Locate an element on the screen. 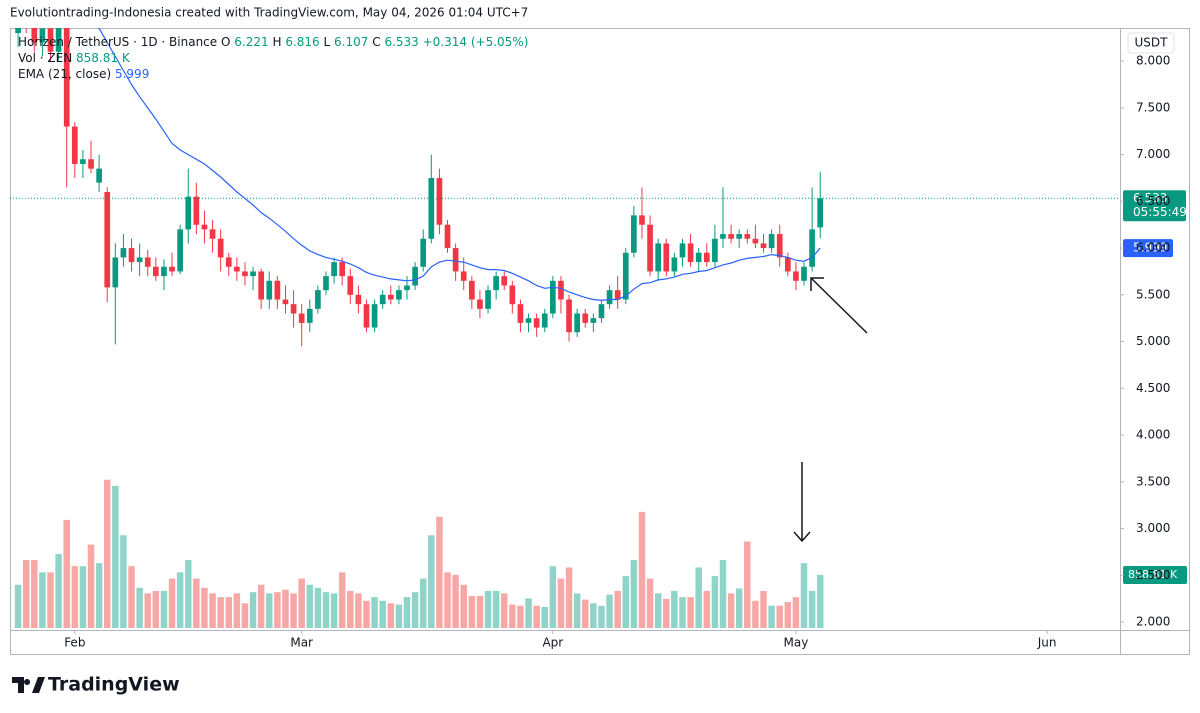  brand-name: TradingView is located at coordinates (114, 685).